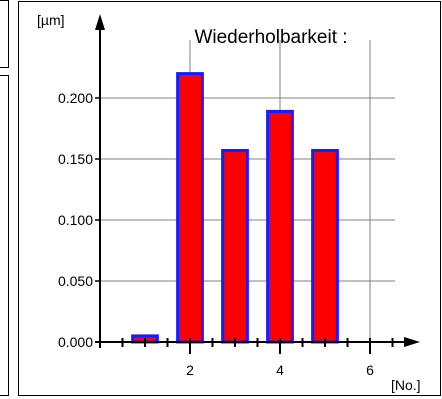  Describe the element at coordinates (75, 281) in the screenshot. I see `y-tick-label: 0.050` at that location.